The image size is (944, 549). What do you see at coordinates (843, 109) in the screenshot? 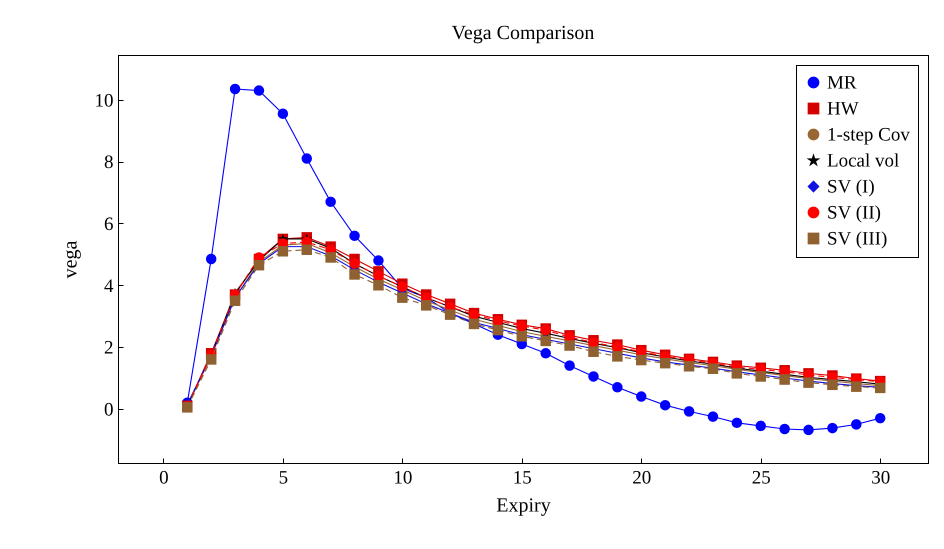
I see `legend-label: HW` at bounding box center [843, 109].